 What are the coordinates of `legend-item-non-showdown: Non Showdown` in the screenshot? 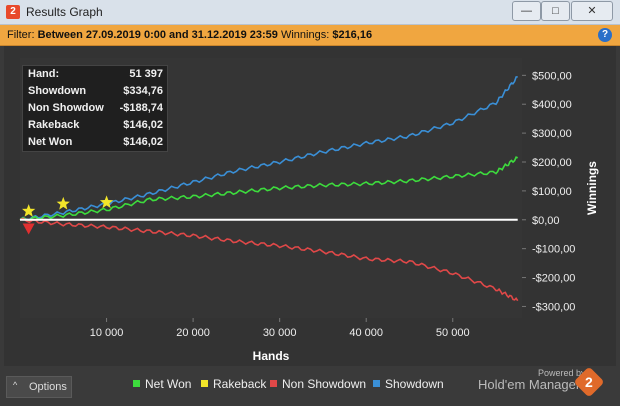 It's located at (318, 384).